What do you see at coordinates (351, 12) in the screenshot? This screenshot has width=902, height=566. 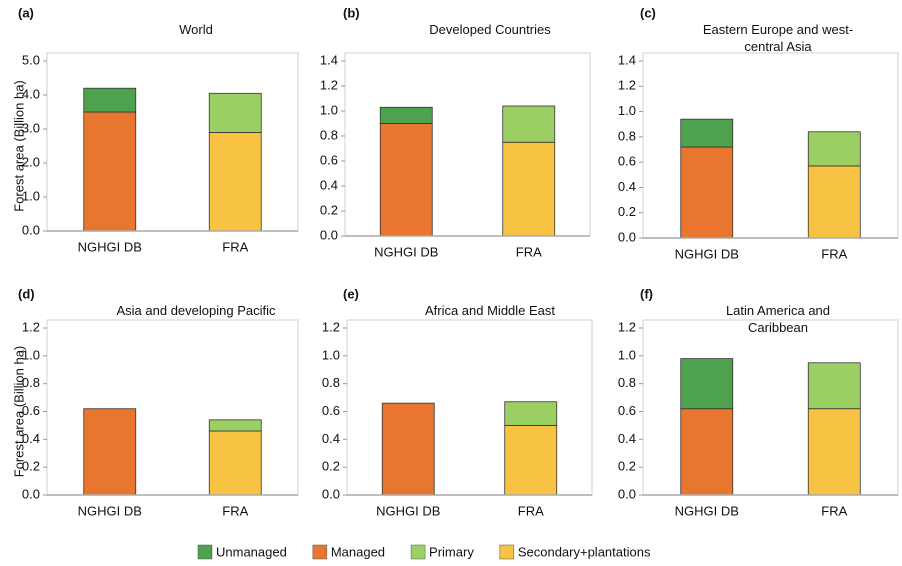 I see `panel-label: (b)` at bounding box center [351, 12].